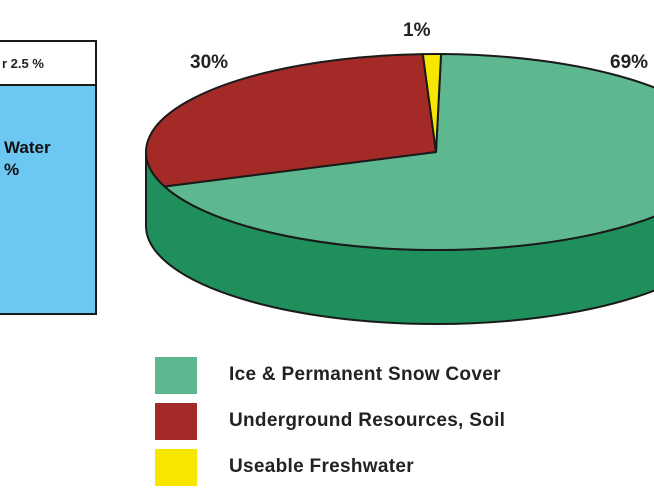 This screenshot has width=654, height=490. I want to click on pie-slice-freshwater, so click(432, 103).